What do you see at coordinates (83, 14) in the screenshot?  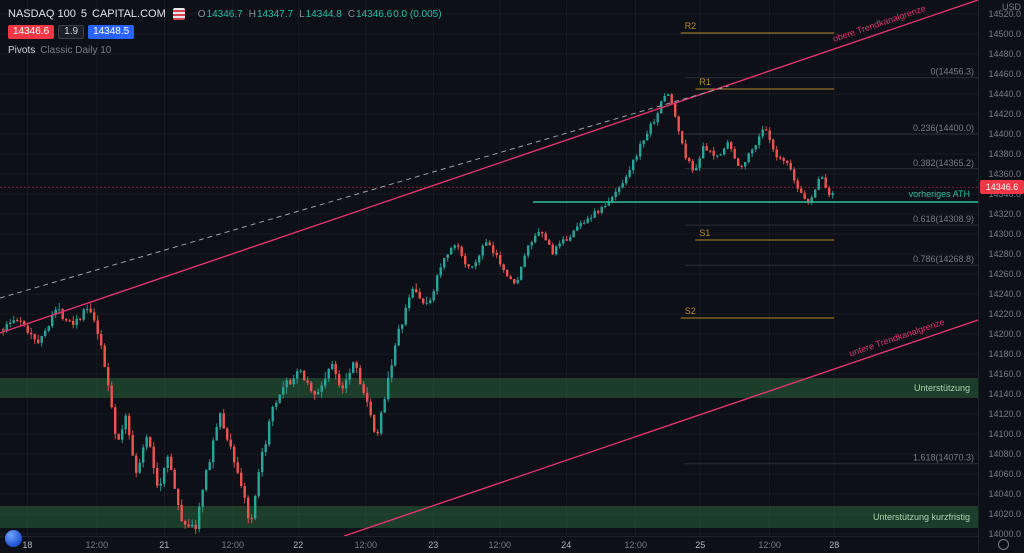 I see `interval-label: 5` at bounding box center [83, 14].